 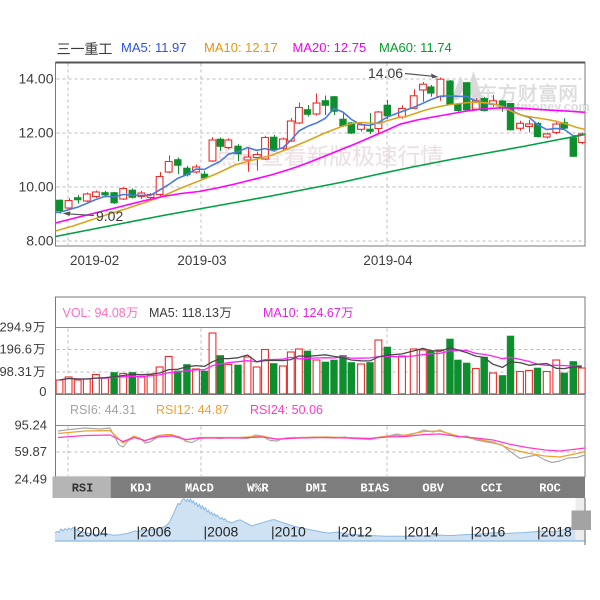 What do you see at coordinates (184, 313) in the screenshot?
I see `svg-text: MA5: 118.13` at bounding box center [184, 313].